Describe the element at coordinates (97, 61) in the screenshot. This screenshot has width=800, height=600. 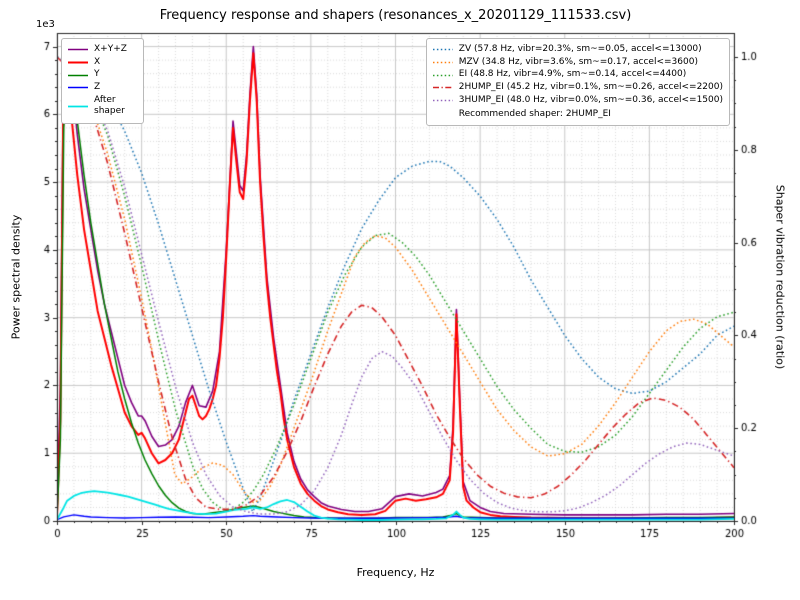
I see `legend-label: X` at that location.